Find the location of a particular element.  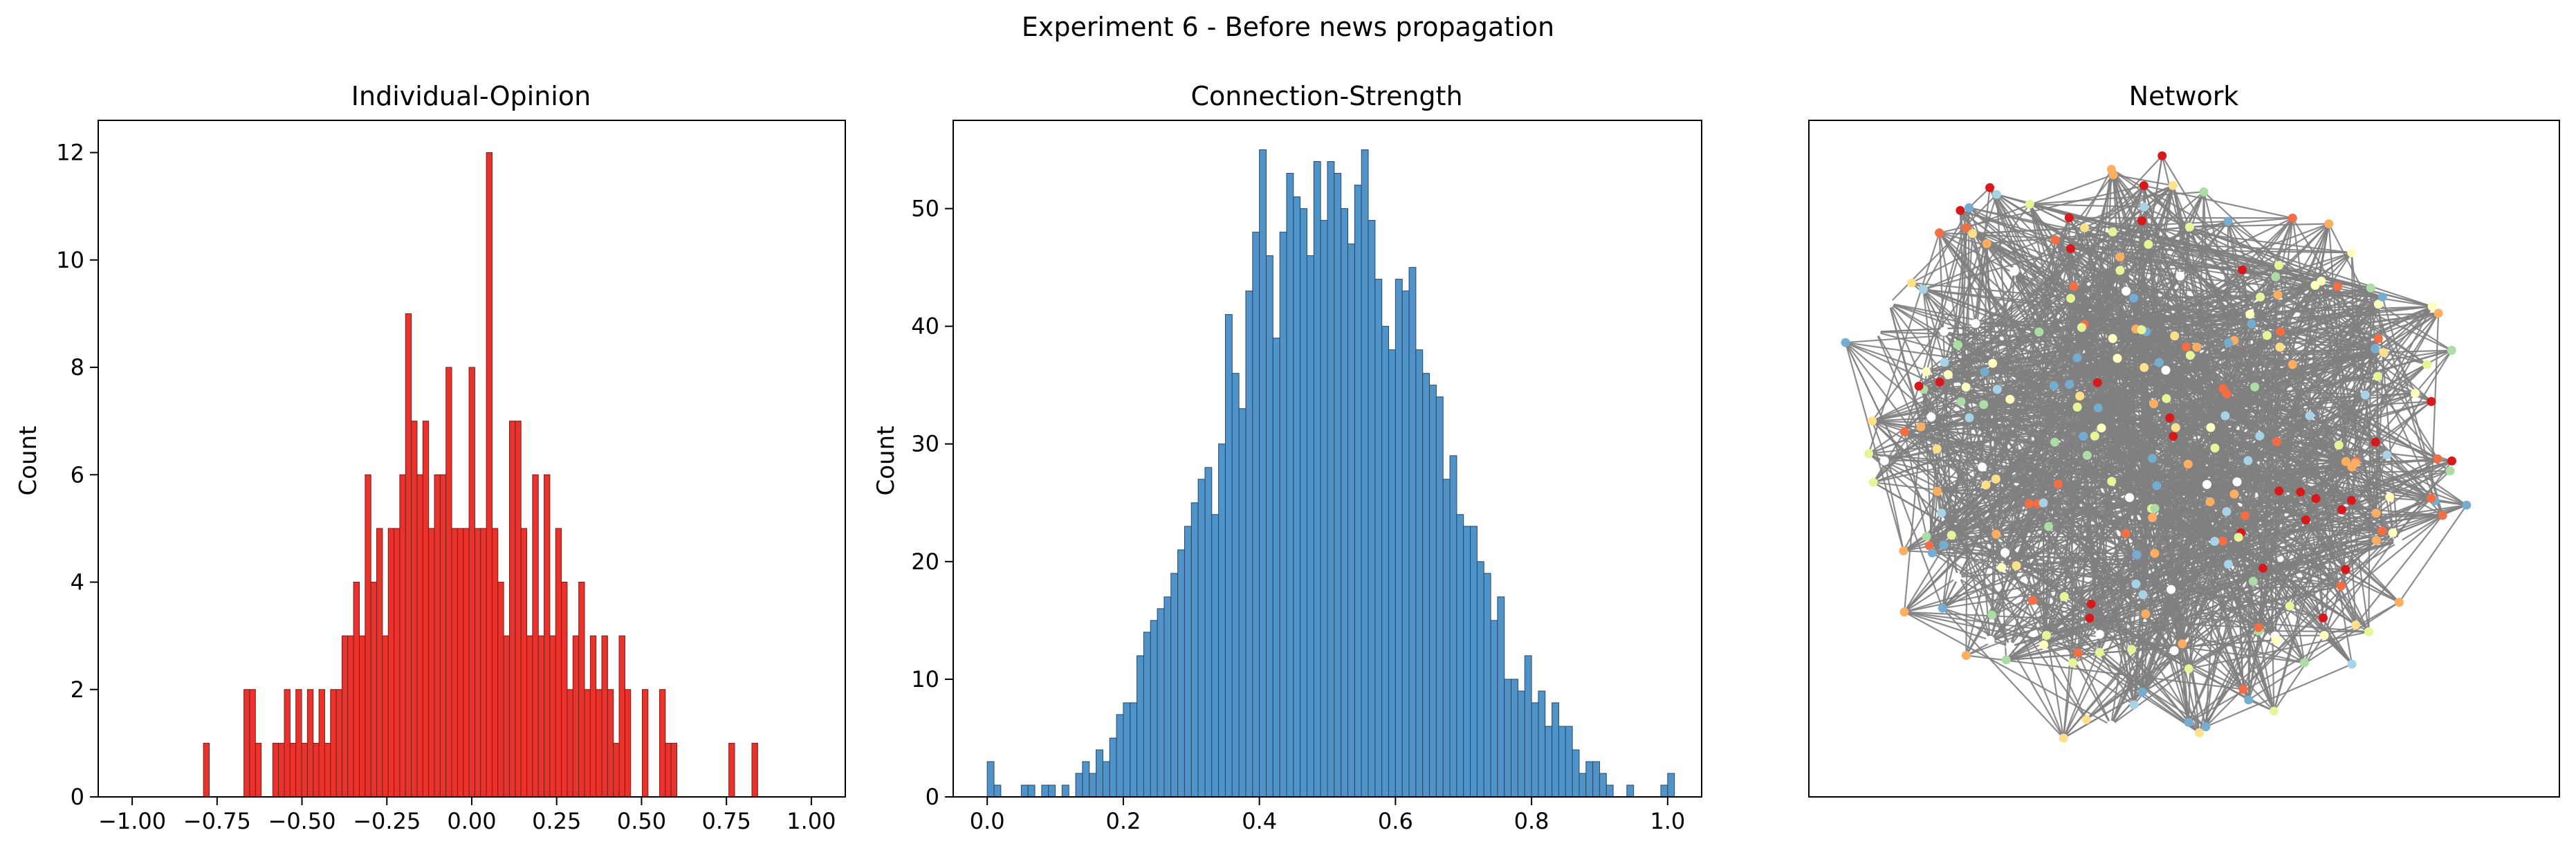

opinion-x-tick-label: −0.50 is located at coordinates (302, 821).